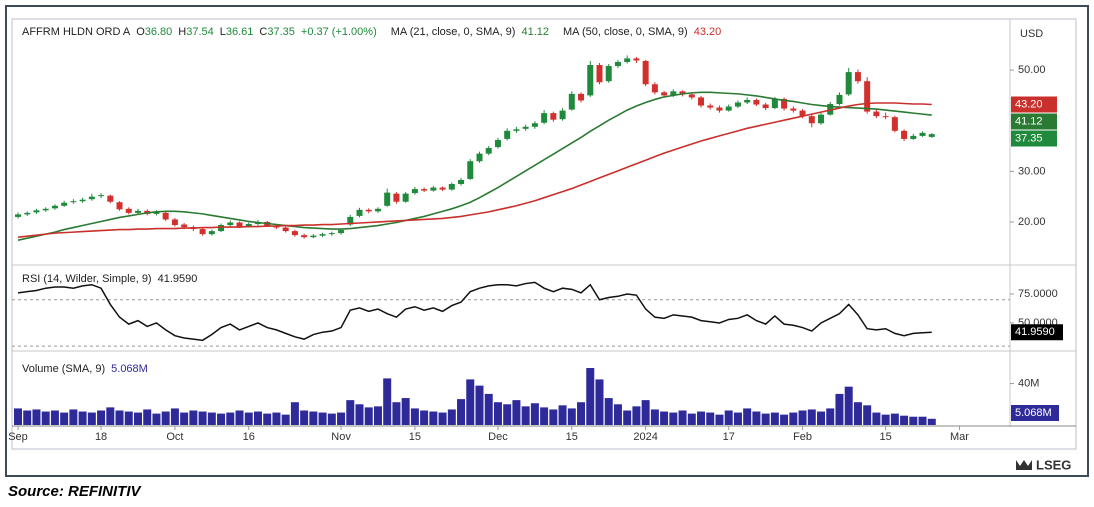  Describe the element at coordinates (474, 311) in the screenshot. I see `rsi-line` at that location.